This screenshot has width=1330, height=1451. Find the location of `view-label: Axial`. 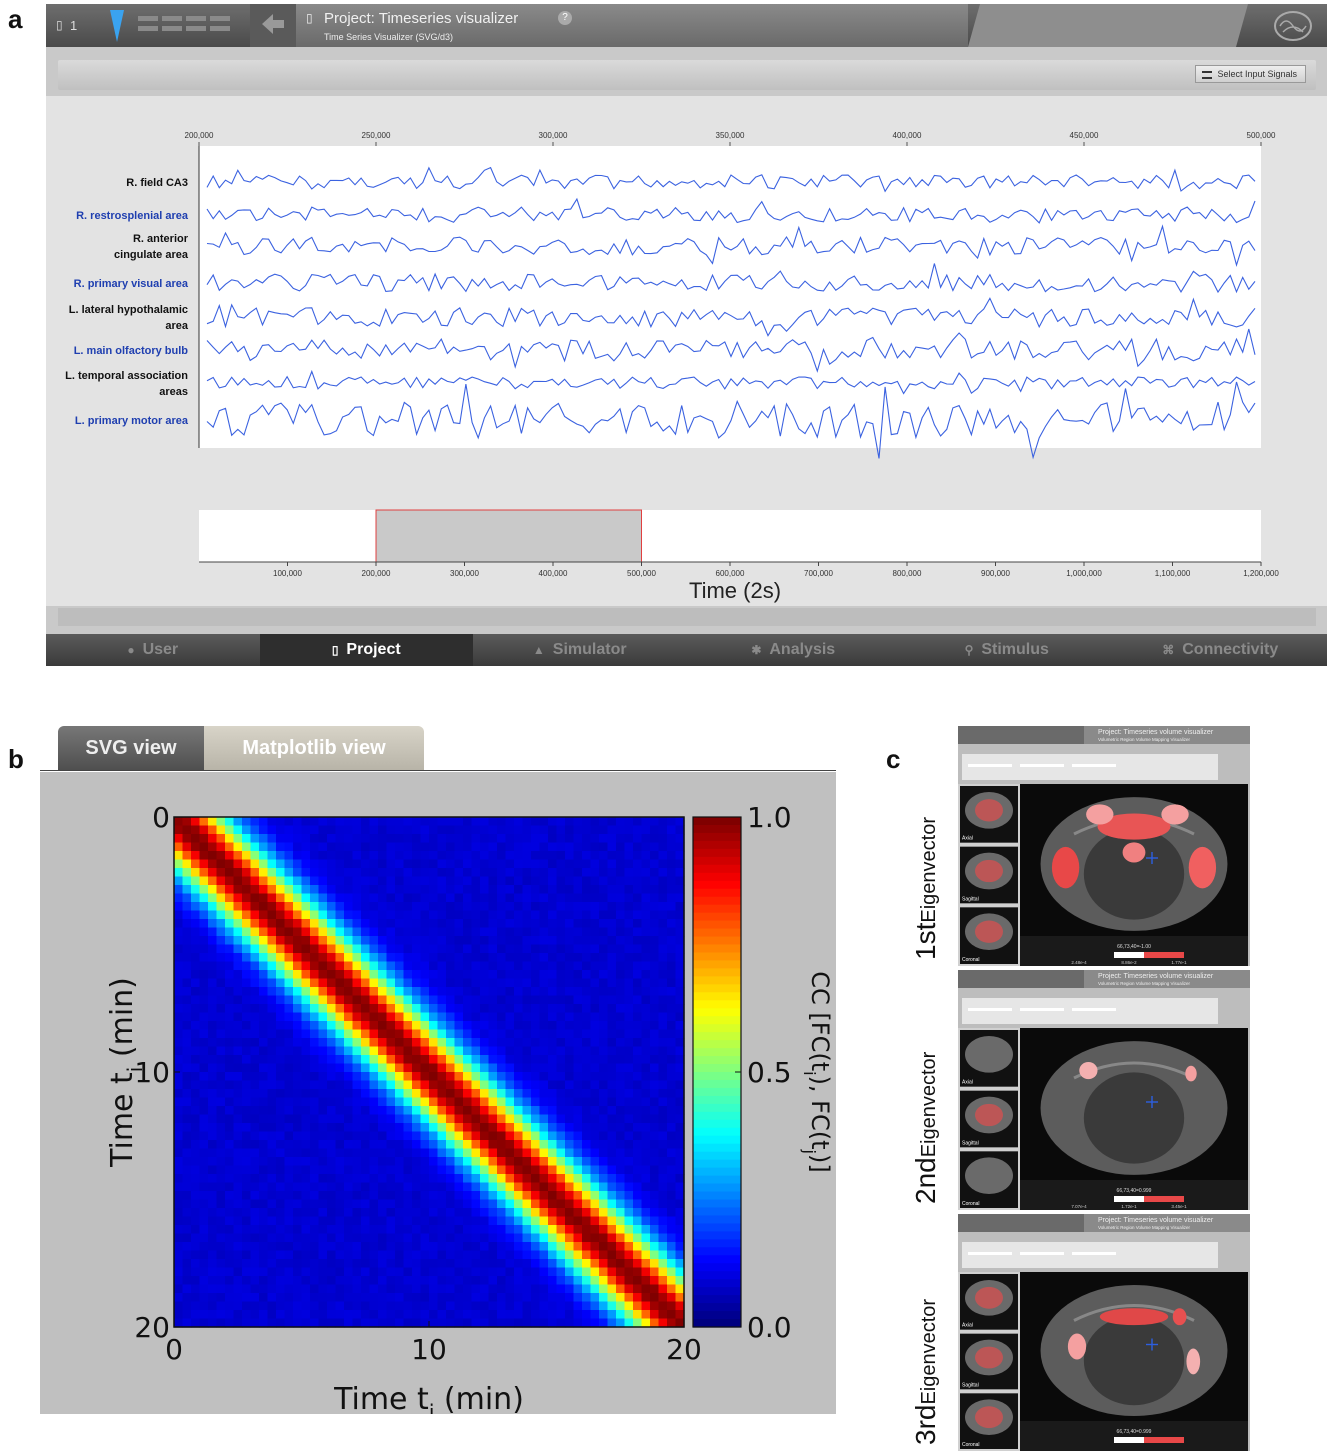

view-label: Axial is located at coordinates (967, 839).